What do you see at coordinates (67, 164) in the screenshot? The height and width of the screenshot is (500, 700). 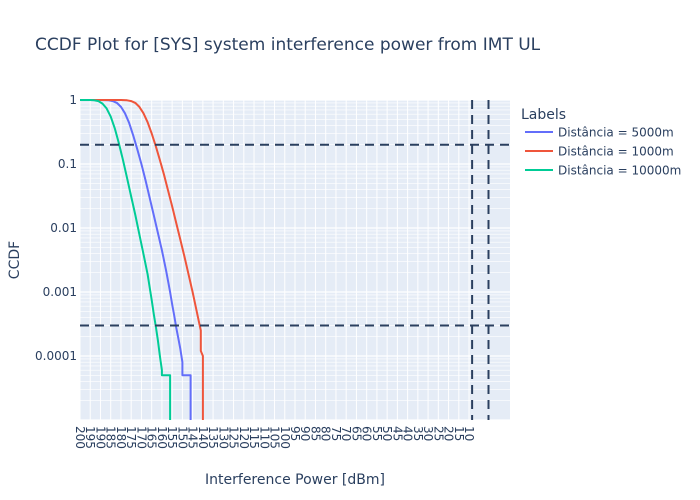 I see `y-tick-label: 0.1` at bounding box center [67, 164].